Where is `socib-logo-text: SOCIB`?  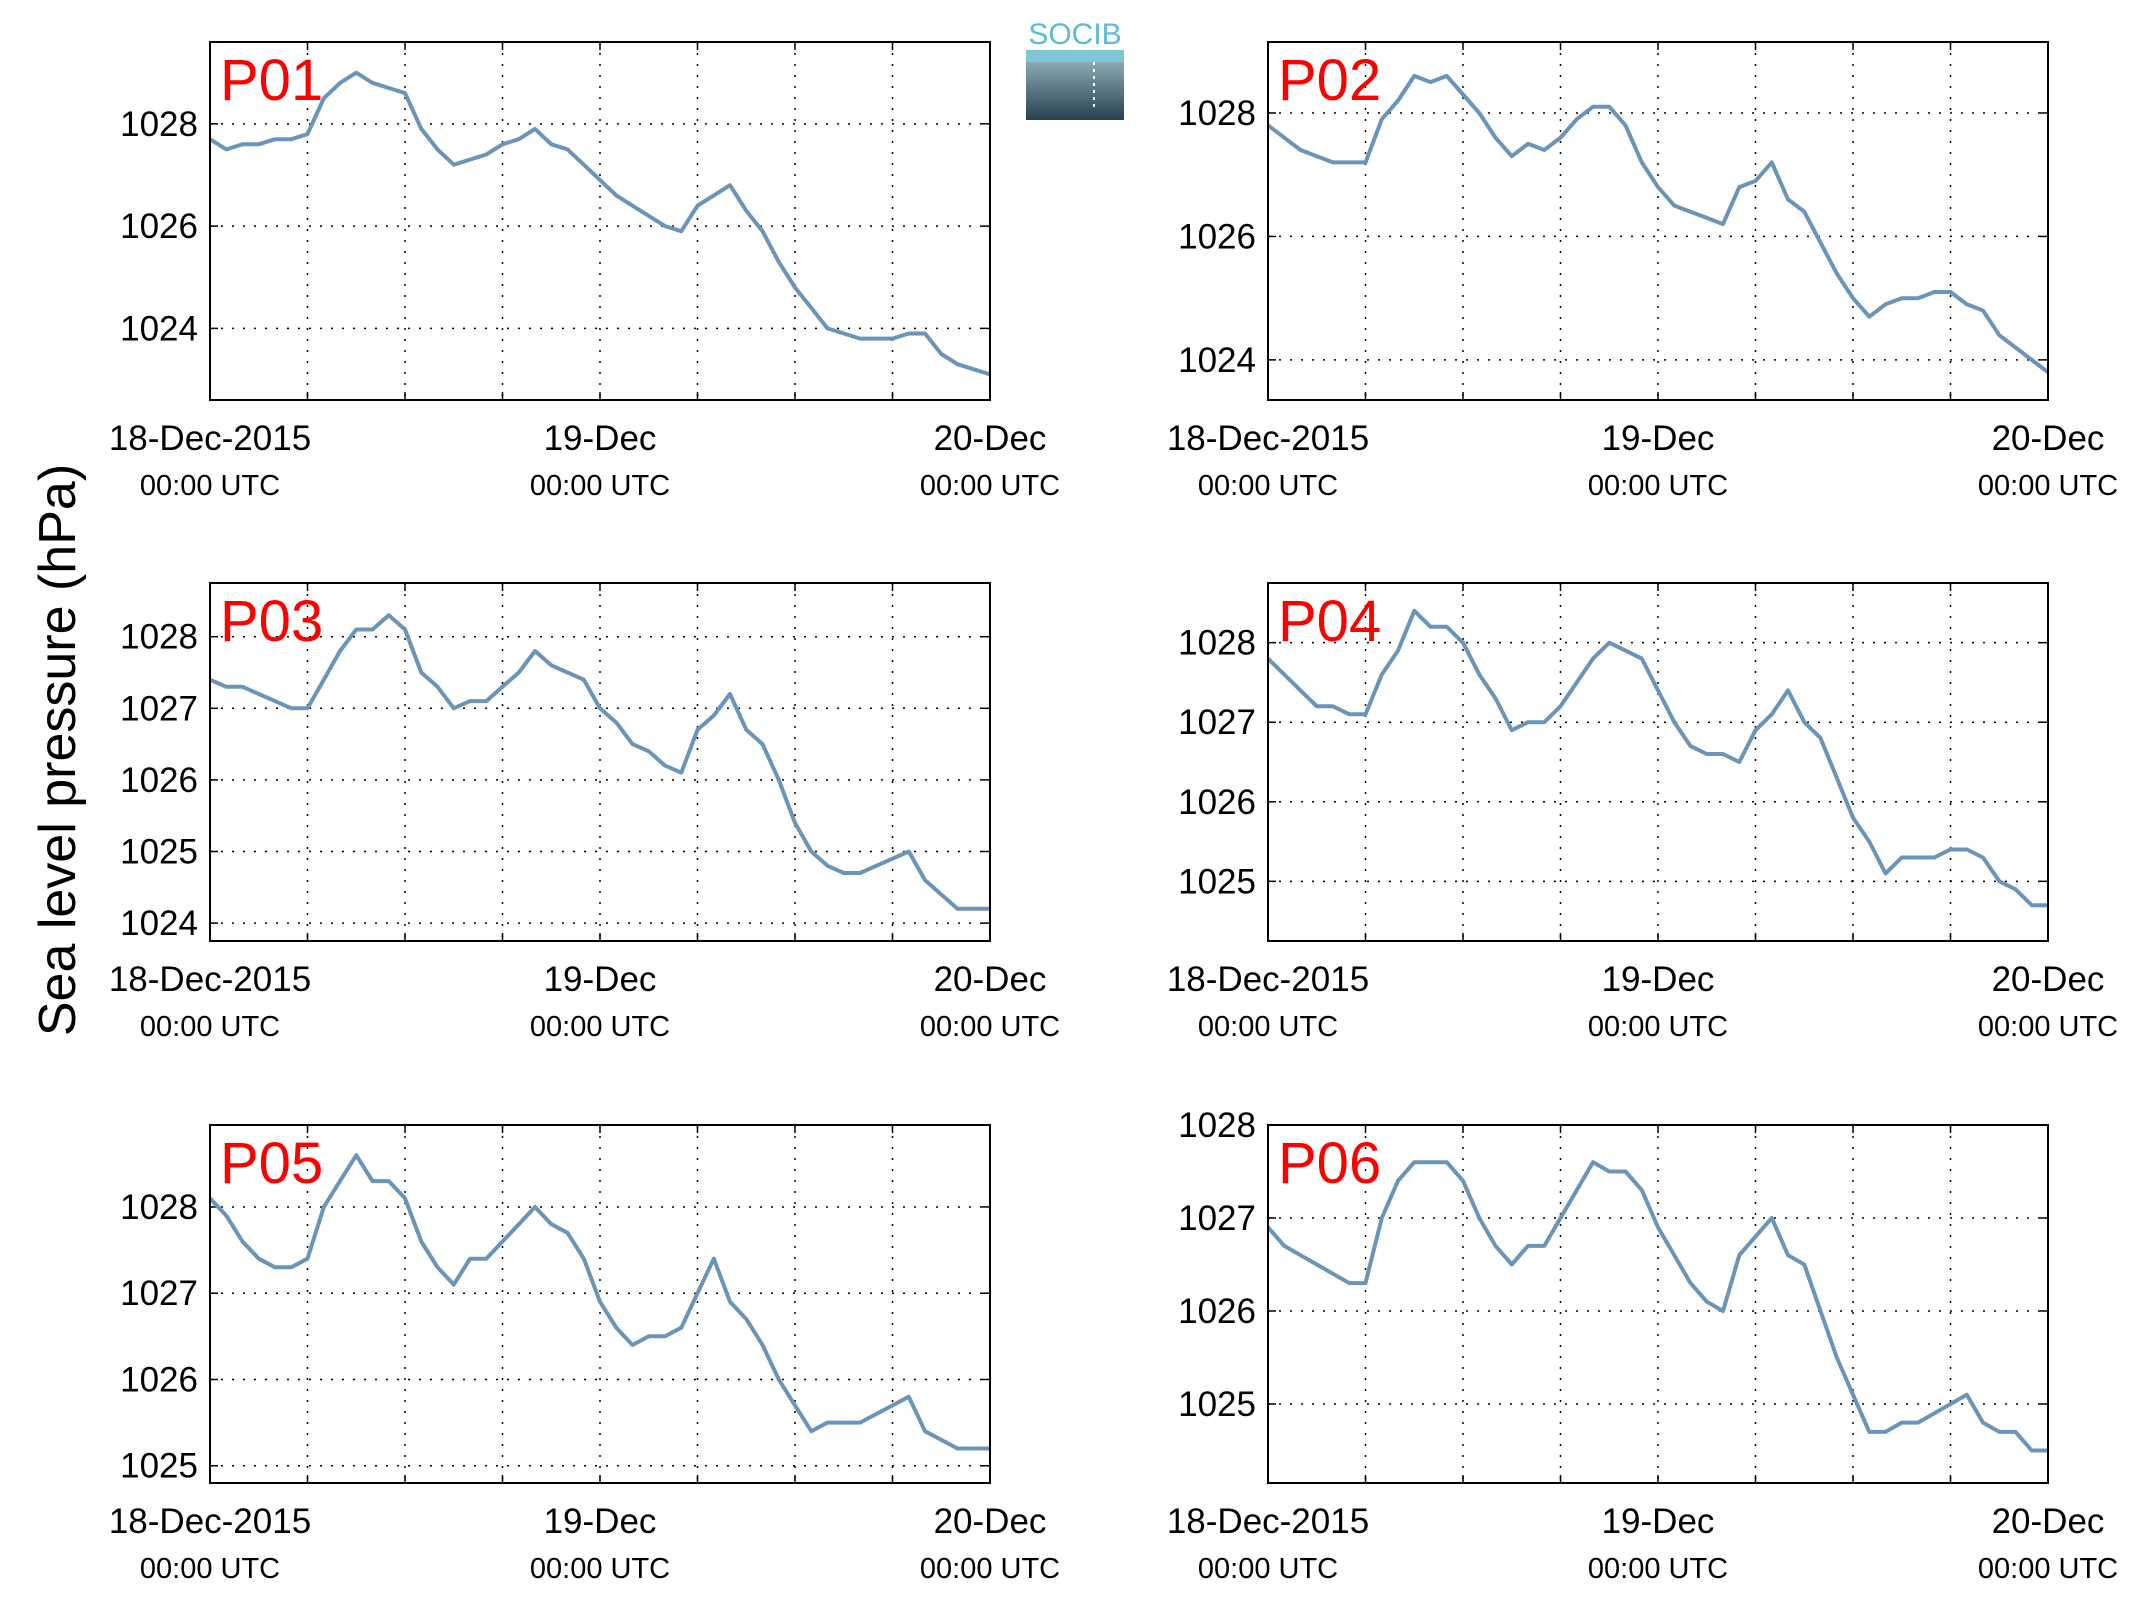 socib-logo-text: SOCIB is located at coordinates (1074, 34).